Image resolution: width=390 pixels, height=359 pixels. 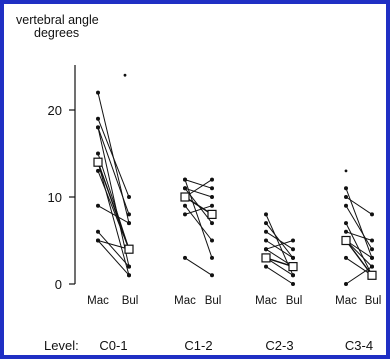 I want to click on y-tick-label: 10, so click(x=55, y=197).